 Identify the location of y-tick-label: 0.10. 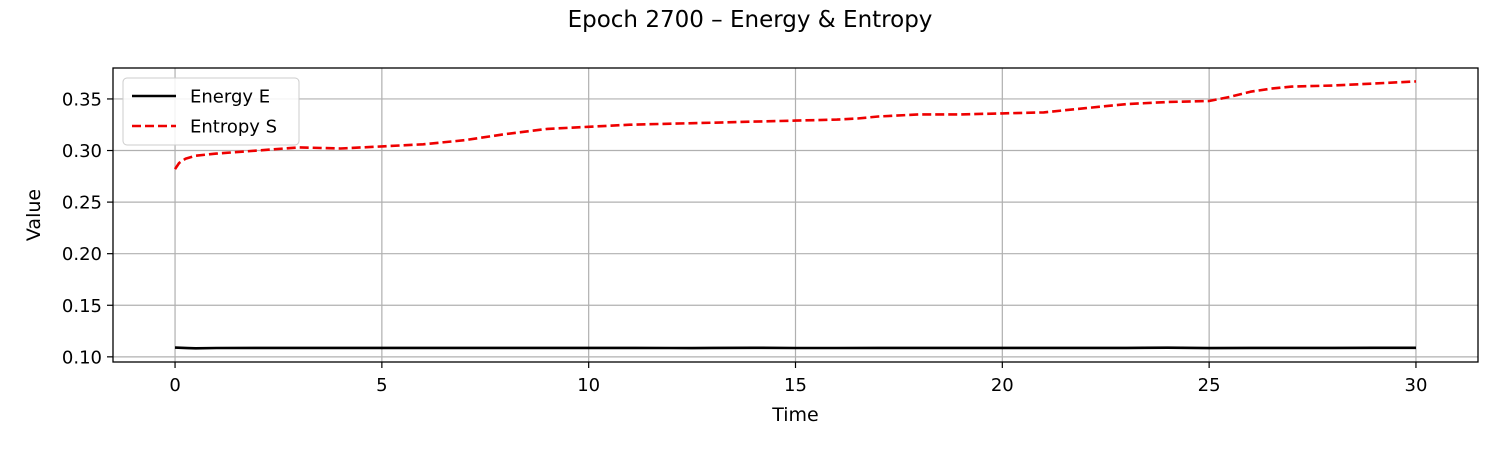
(82, 357).